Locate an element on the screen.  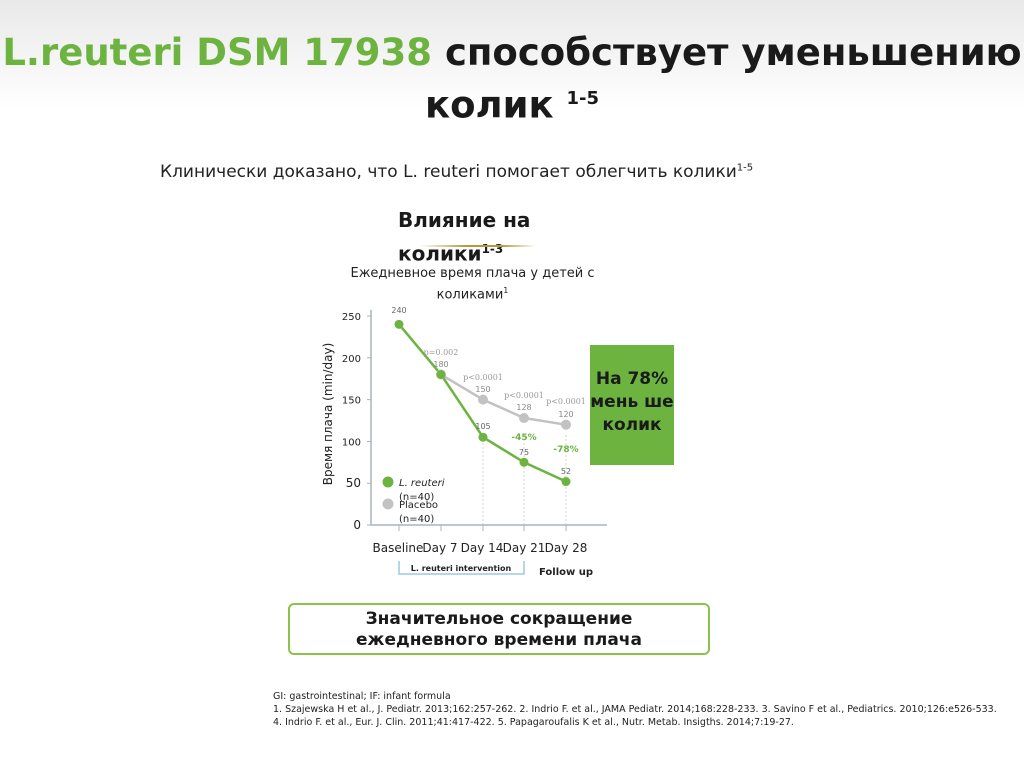
references-abbreviations: GI: gastrointestinal; IF: infant formula is located at coordinates (362, 696).